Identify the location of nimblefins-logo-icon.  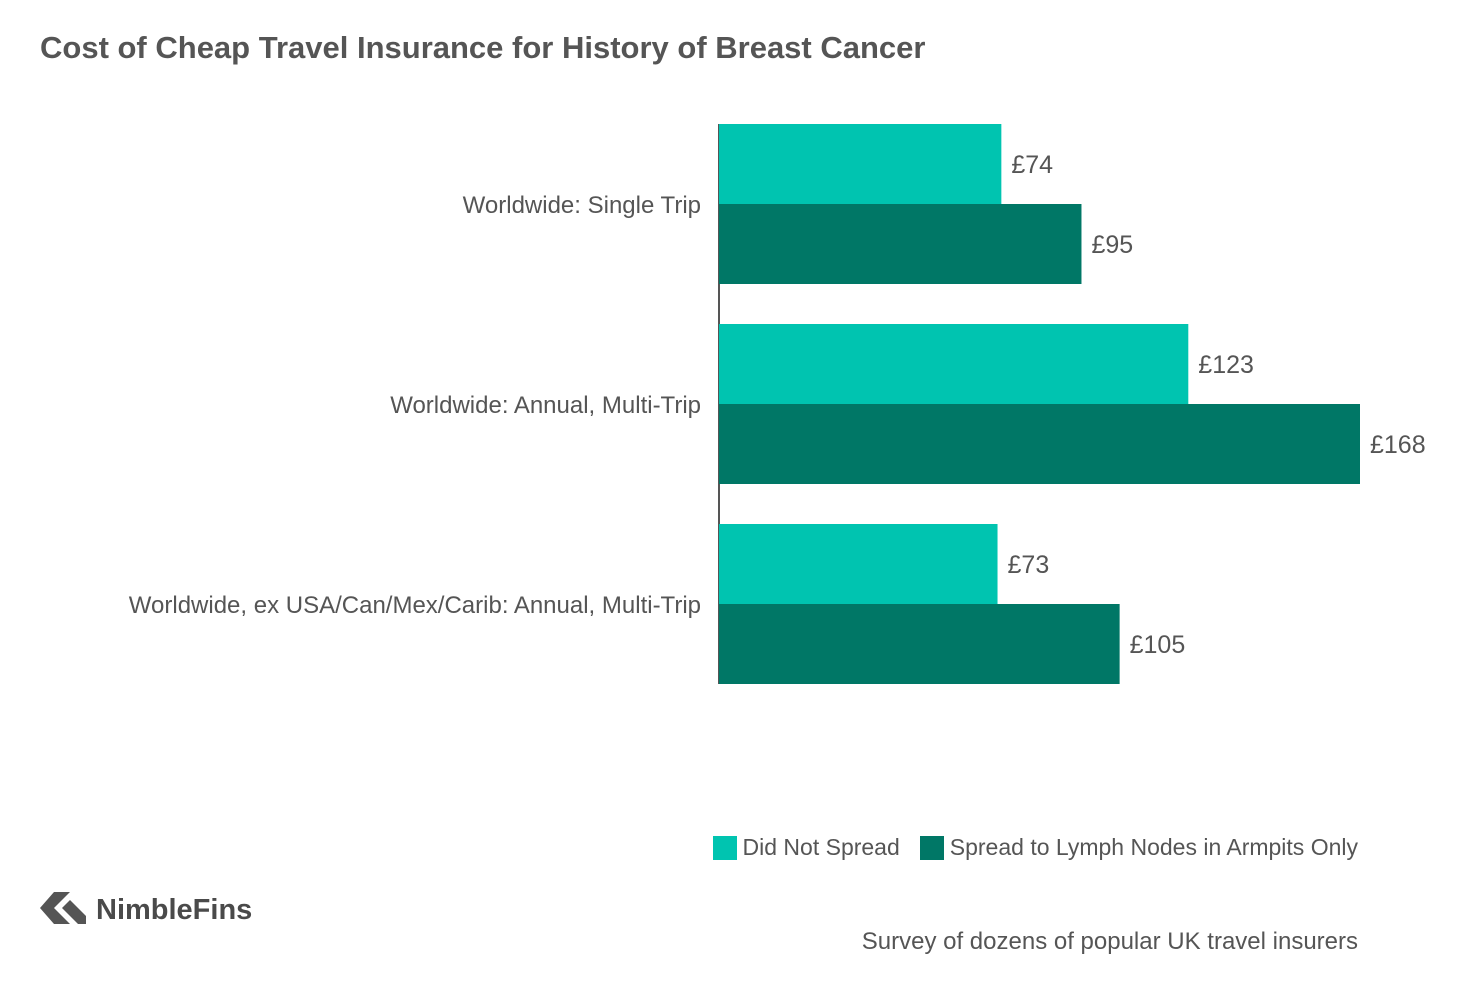
(63, 910).